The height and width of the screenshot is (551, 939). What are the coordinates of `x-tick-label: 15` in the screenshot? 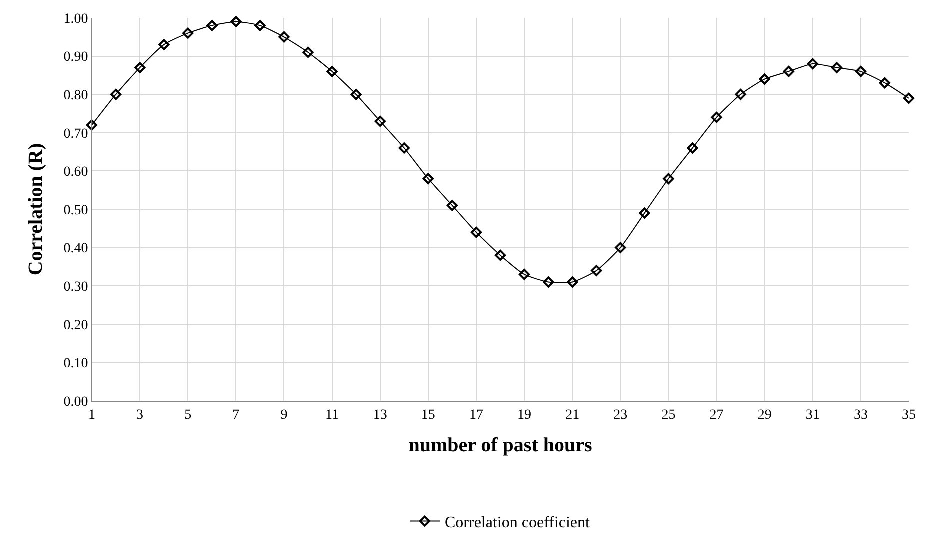 It's located at (428, 415).